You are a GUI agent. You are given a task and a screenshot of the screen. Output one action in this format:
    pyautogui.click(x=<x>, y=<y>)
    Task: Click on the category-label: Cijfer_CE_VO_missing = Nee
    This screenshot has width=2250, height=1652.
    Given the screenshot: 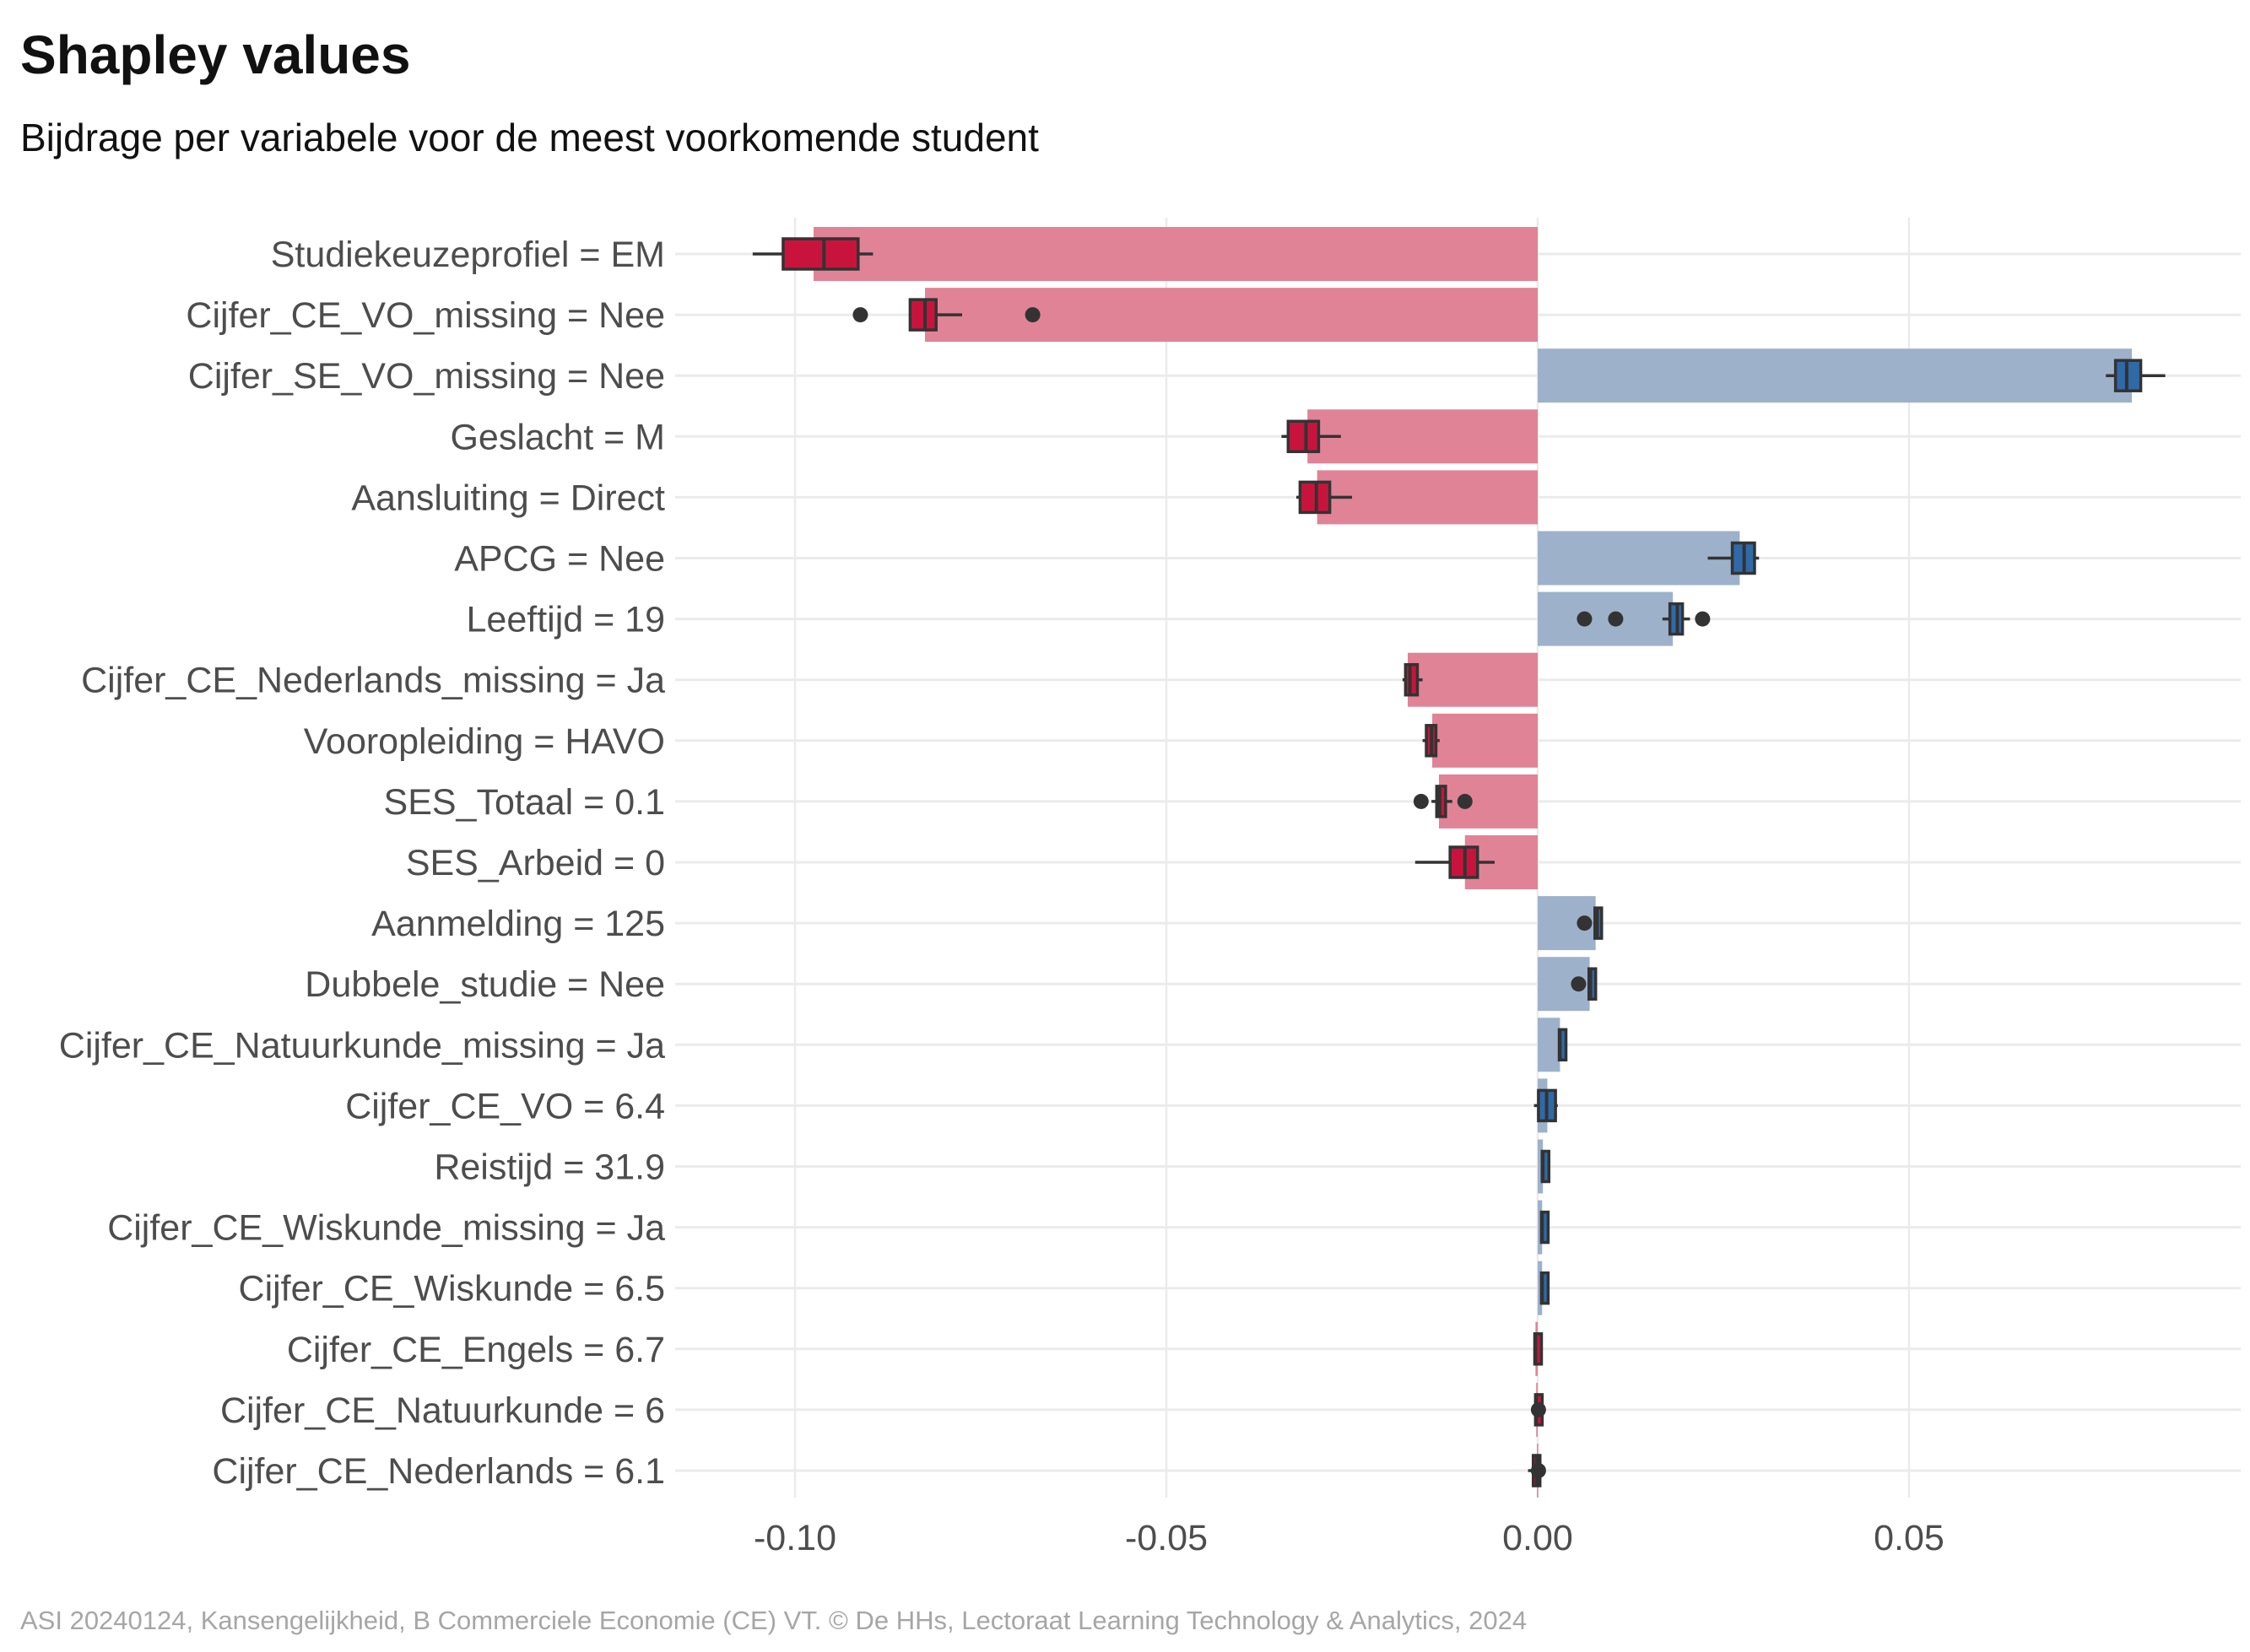 What is the action you would take?
    pyautogui.click(x=425, y=315)
    